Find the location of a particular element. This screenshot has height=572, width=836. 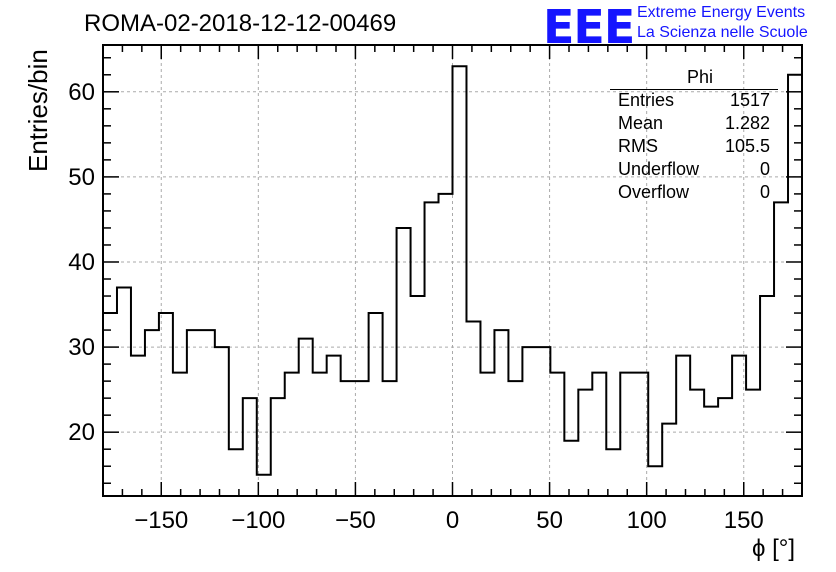

y-tick-label: 50 is located at coordinates (81, 177).